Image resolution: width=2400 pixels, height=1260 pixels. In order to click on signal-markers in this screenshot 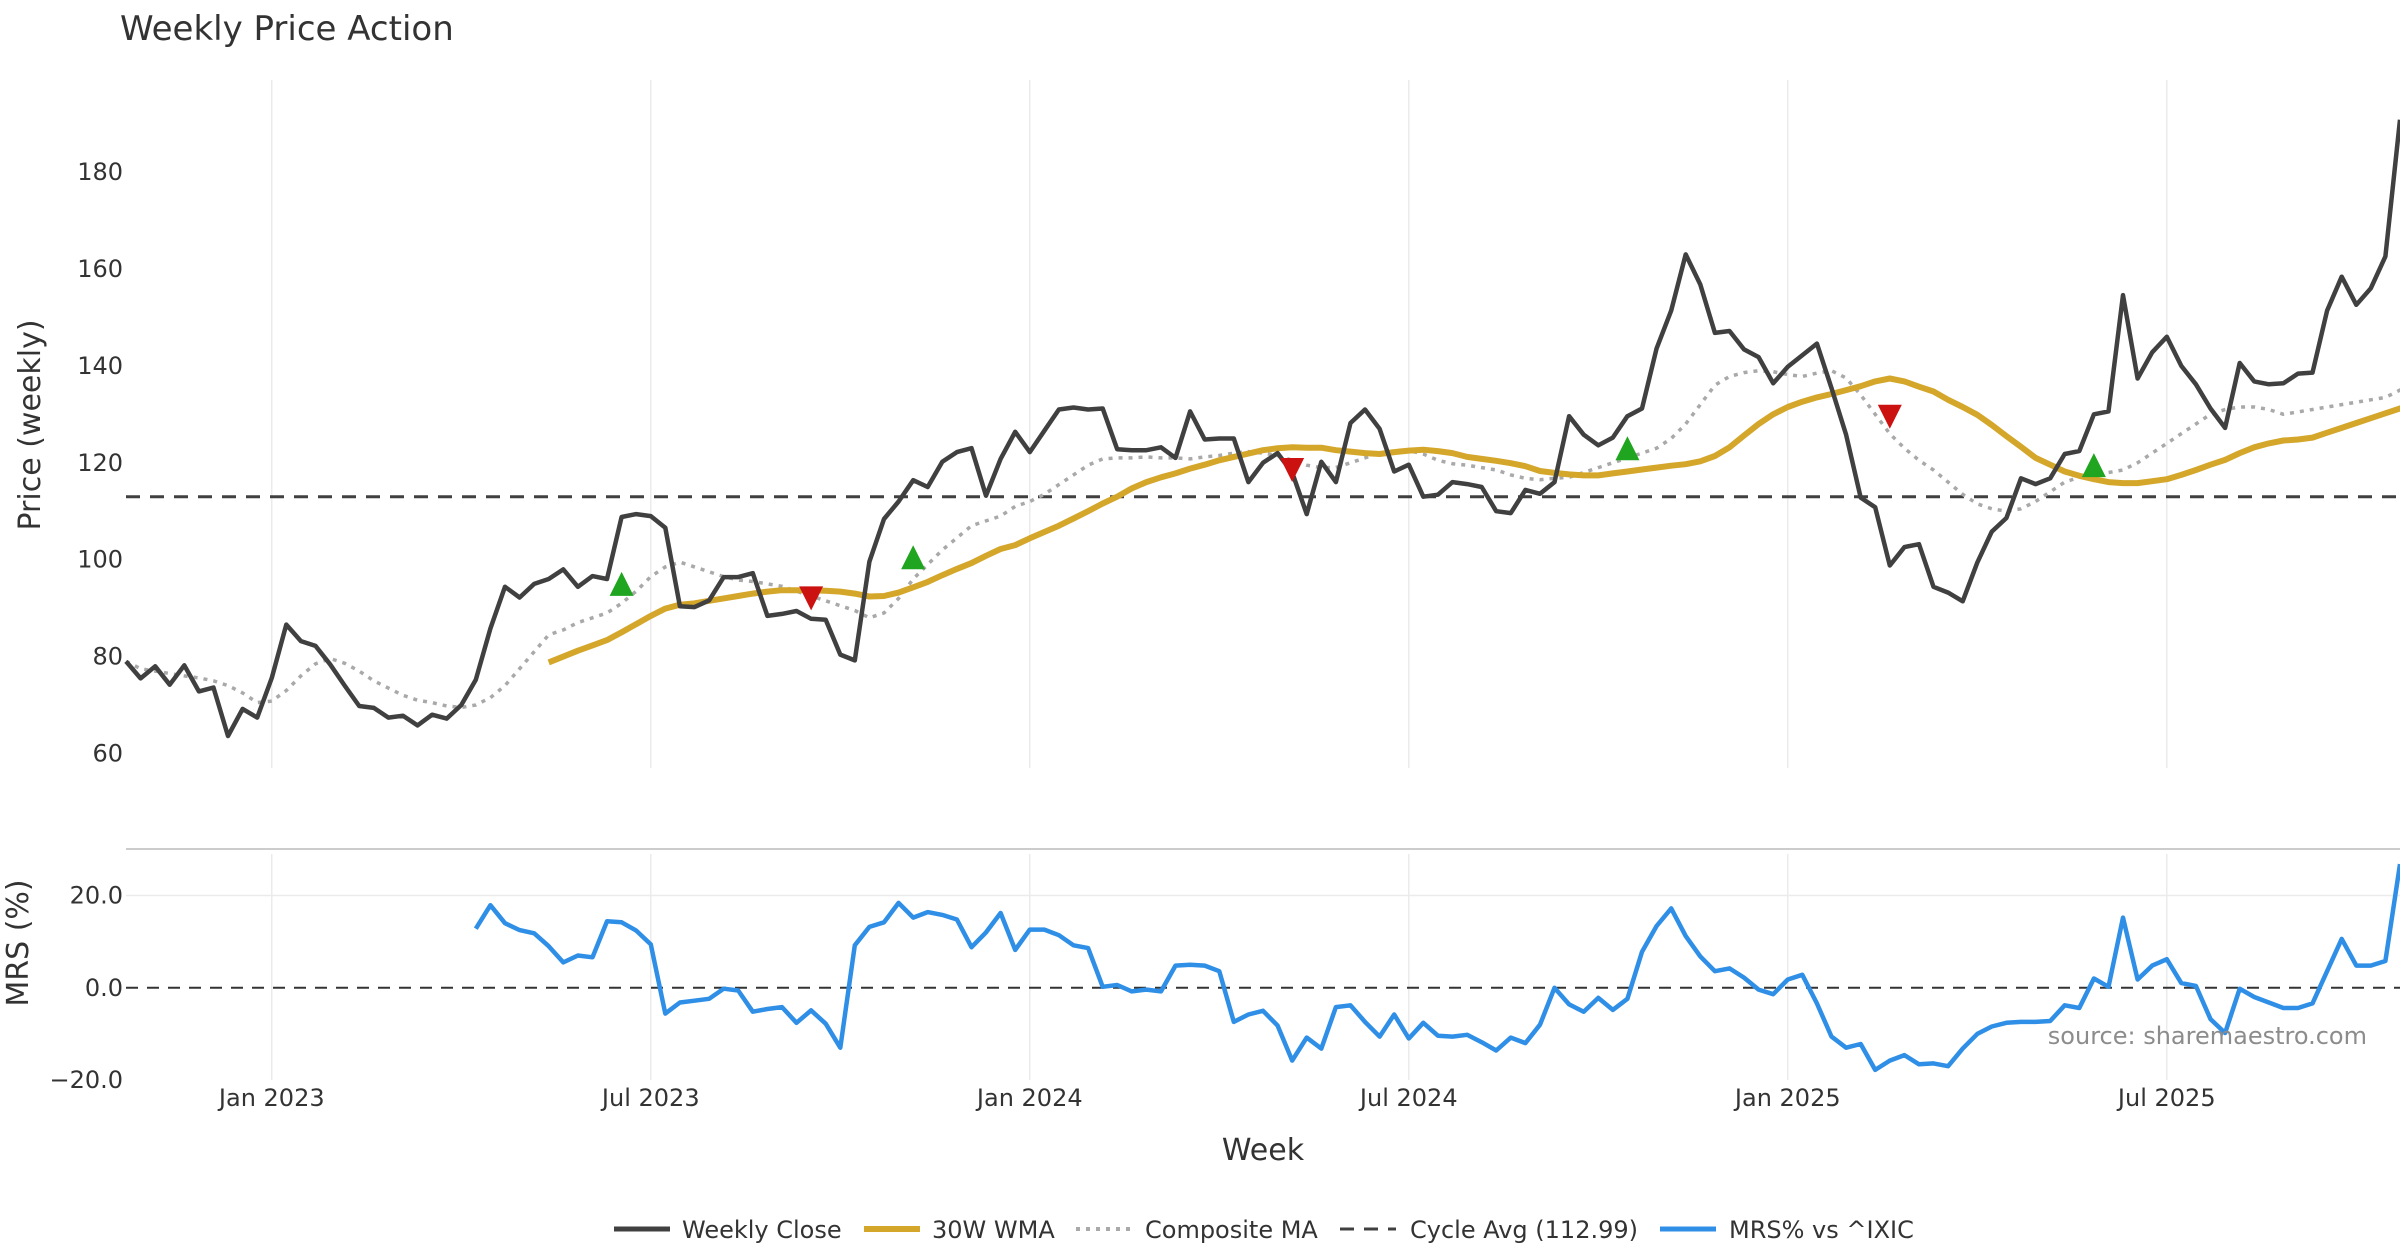, I will do `click(1357, 507)`.